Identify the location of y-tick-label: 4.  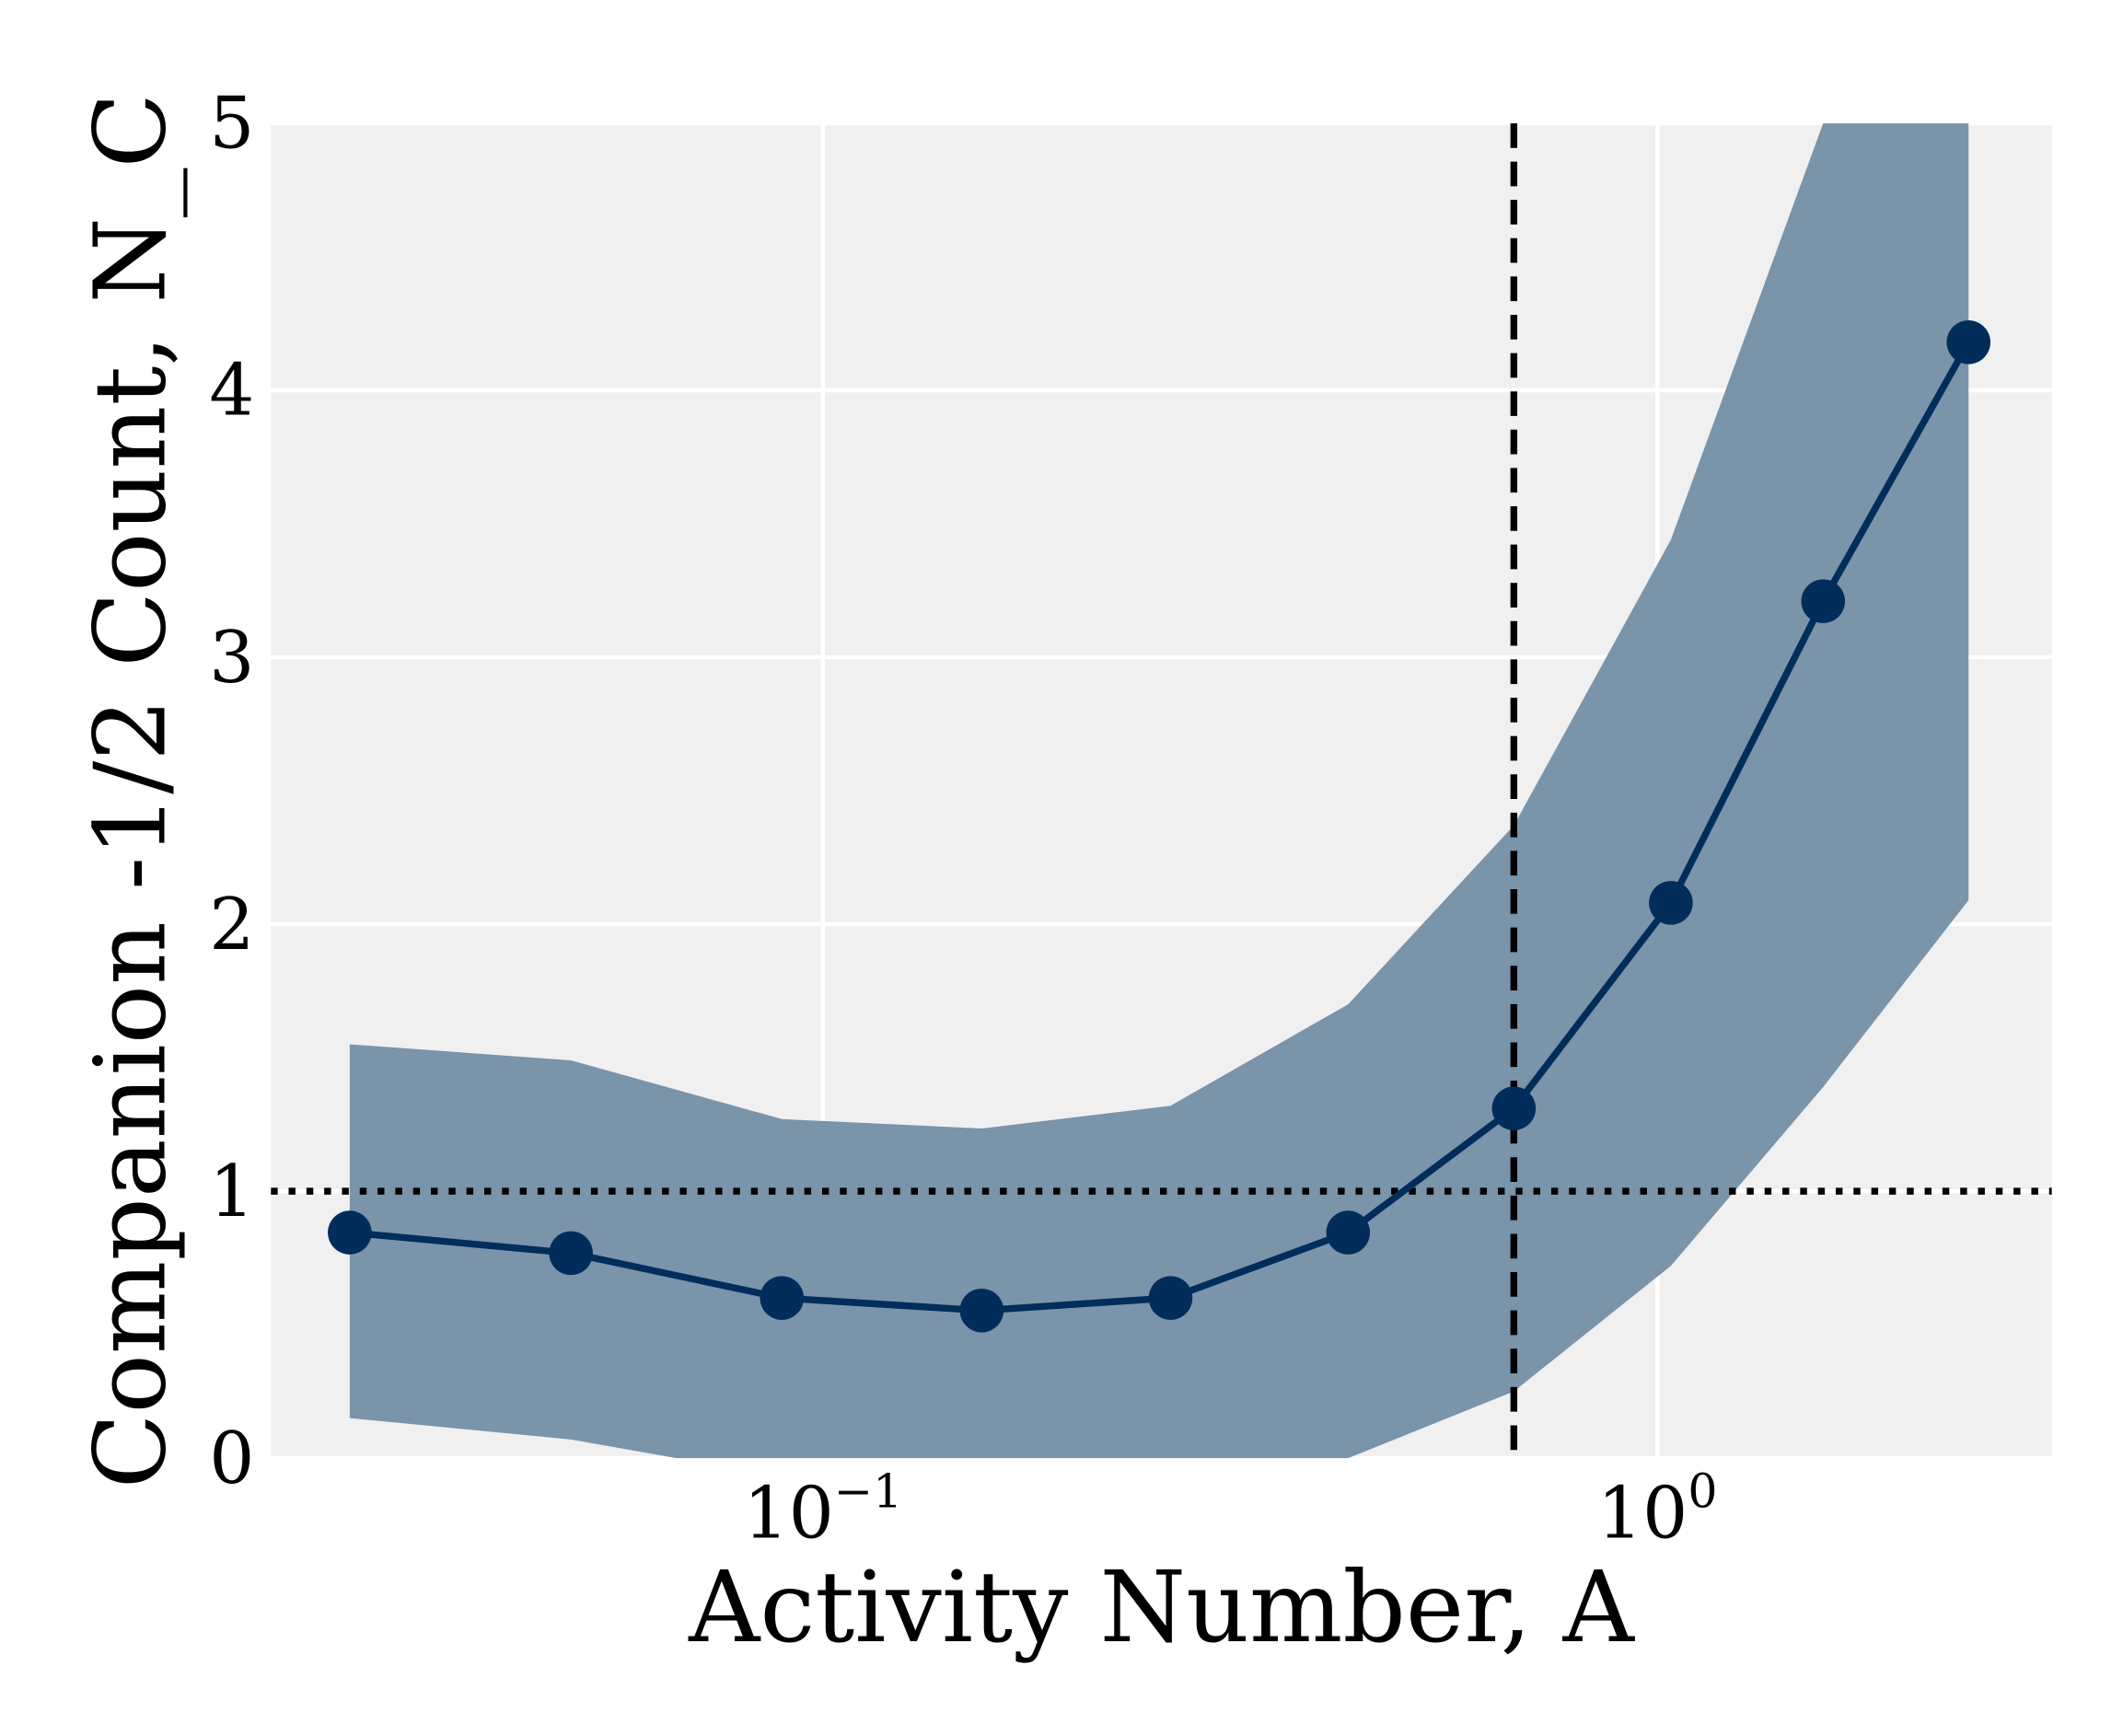
(231, 391).